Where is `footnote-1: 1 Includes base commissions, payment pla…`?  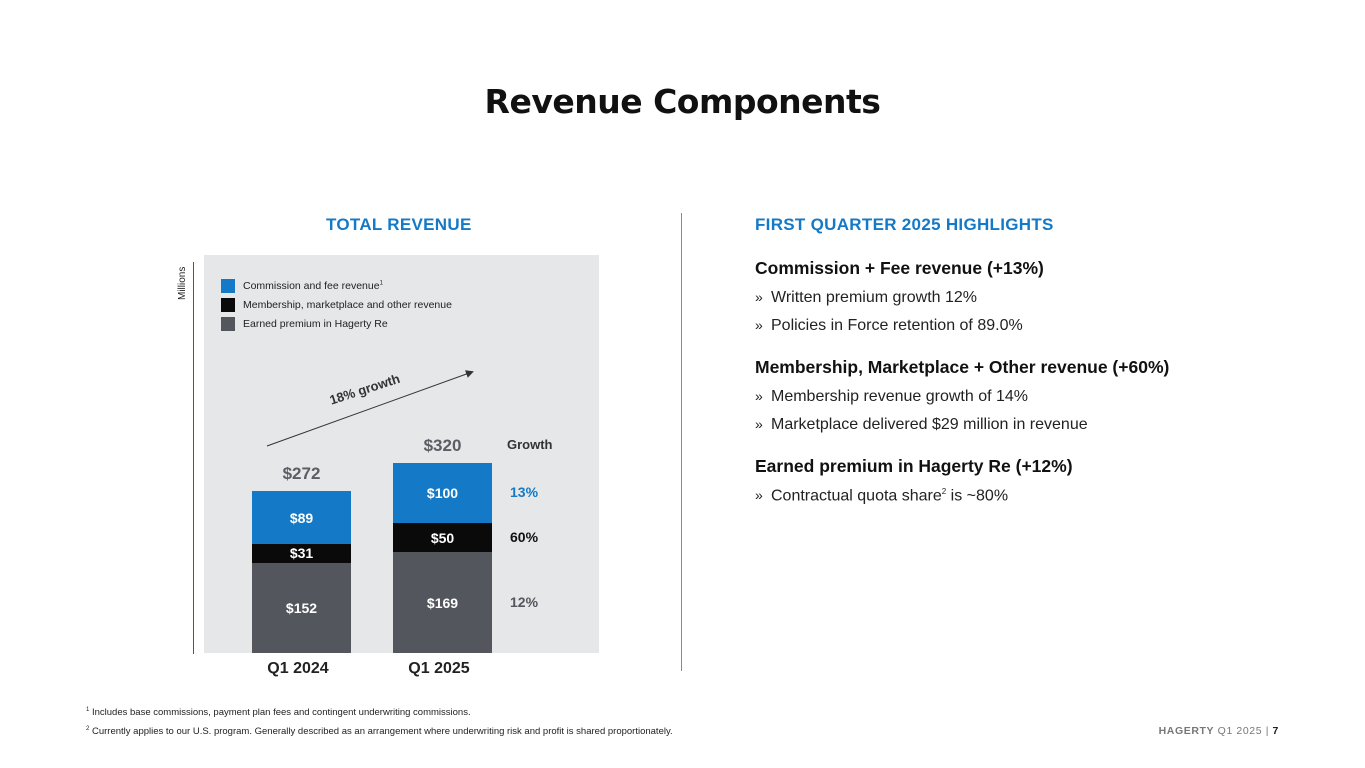
footnote-1: 1 Includes base commissions, payment pla… is located at coordinates (278, 713).